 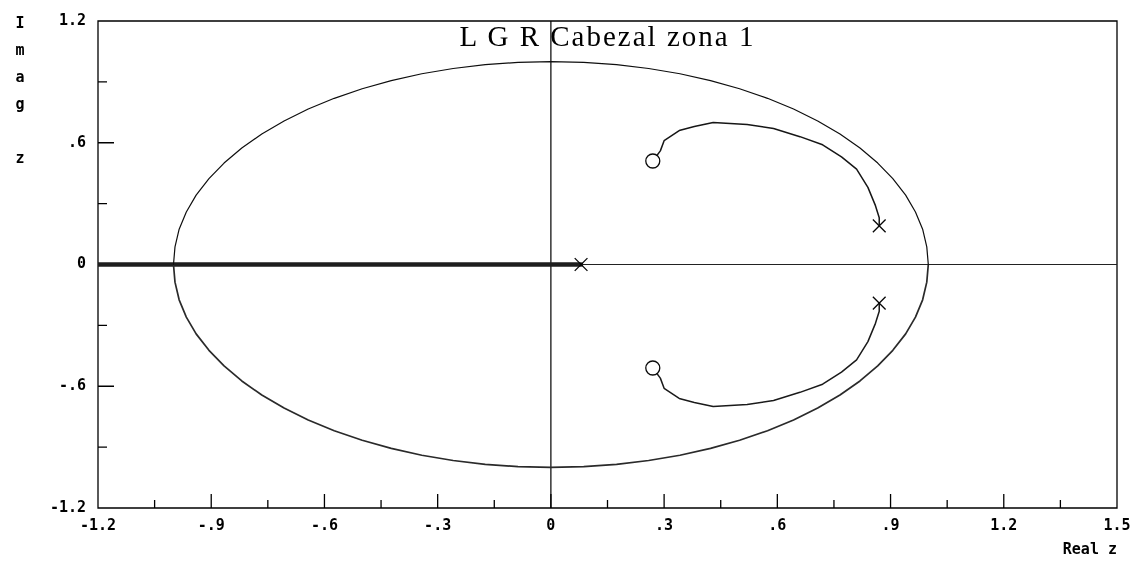 I want to click on x-tick-label: .9, so click(x=890, y=524).